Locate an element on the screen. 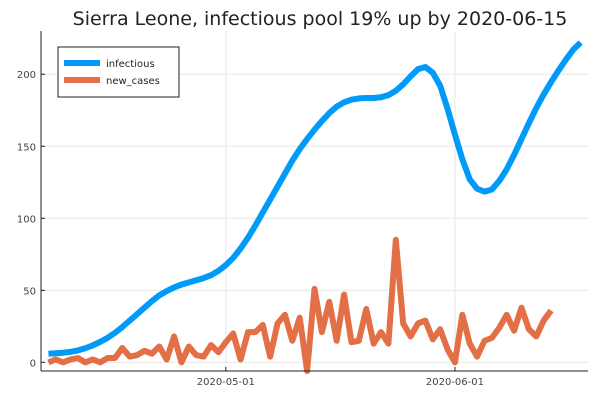 The width and height of the screenshot is (600, 400). y-tick-label: 200 is located at coordinates (26, 75).